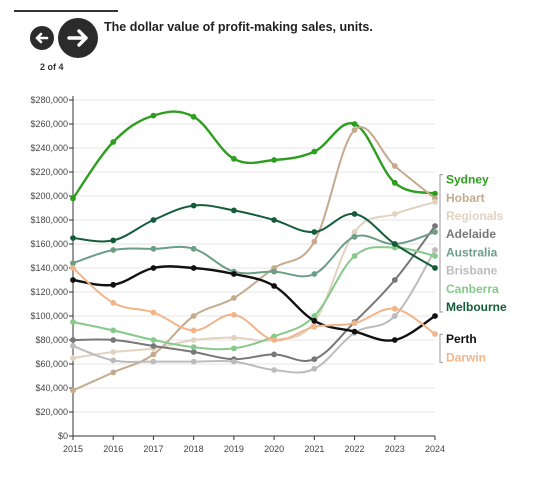 This screenshot has height=478, width=536. What do you see at coordinates (435, 449) in the screenshot?
I see `x-tick-label: 2024` at bounding box center [435, 449].